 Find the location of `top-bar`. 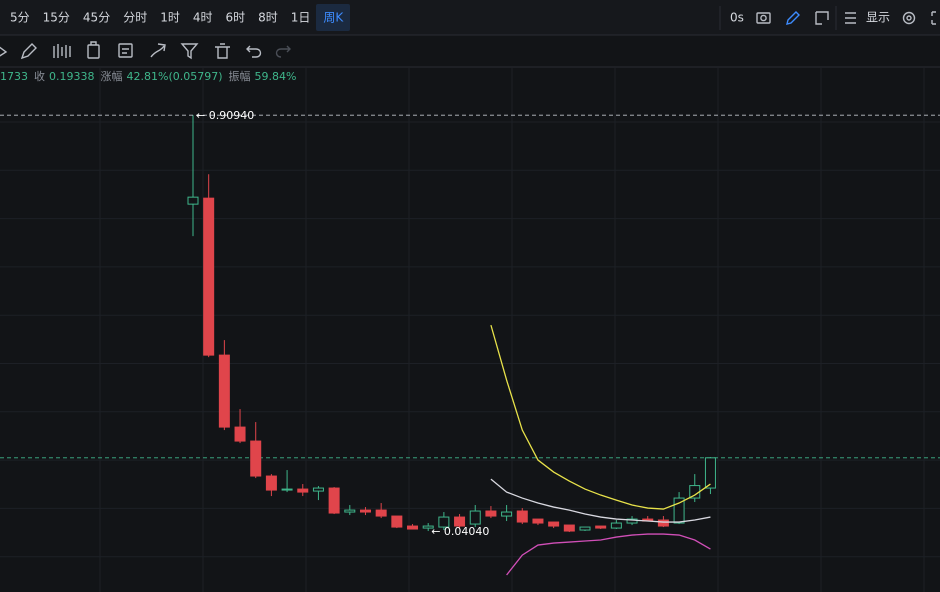

top-bar is located at coordinates (470, 17).